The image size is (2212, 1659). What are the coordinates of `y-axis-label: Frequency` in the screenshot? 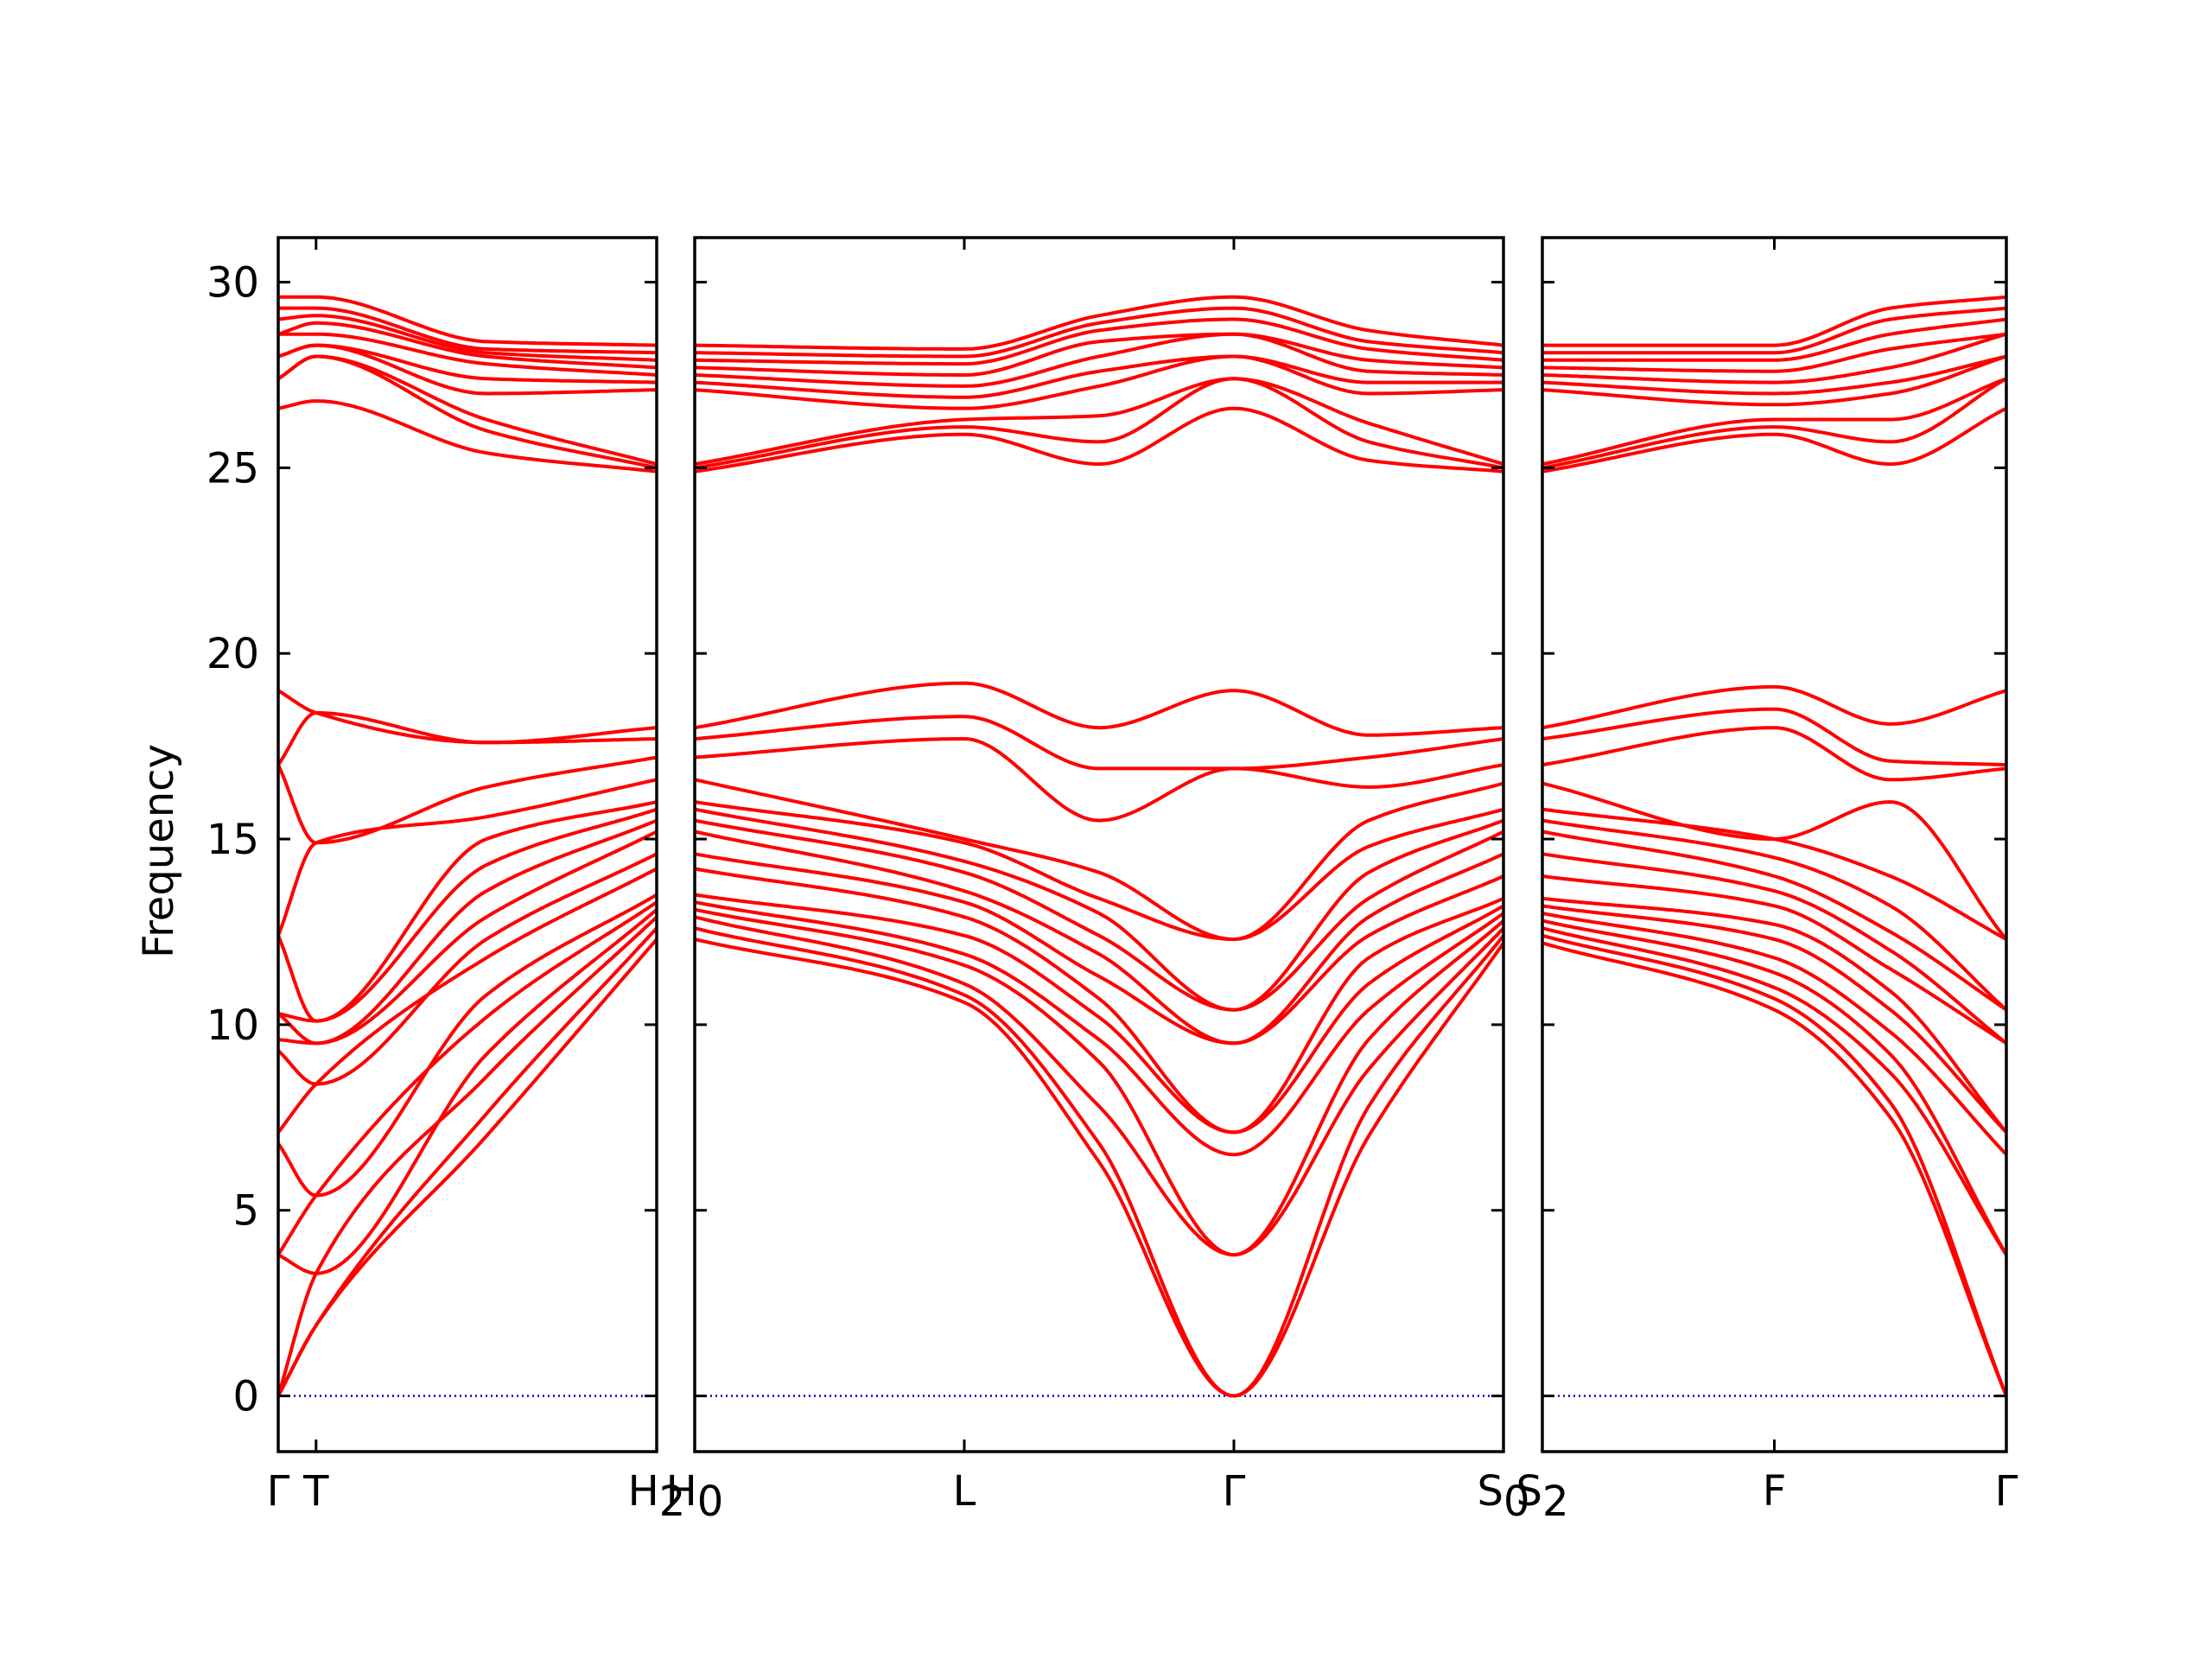 It's located at (159, 851).